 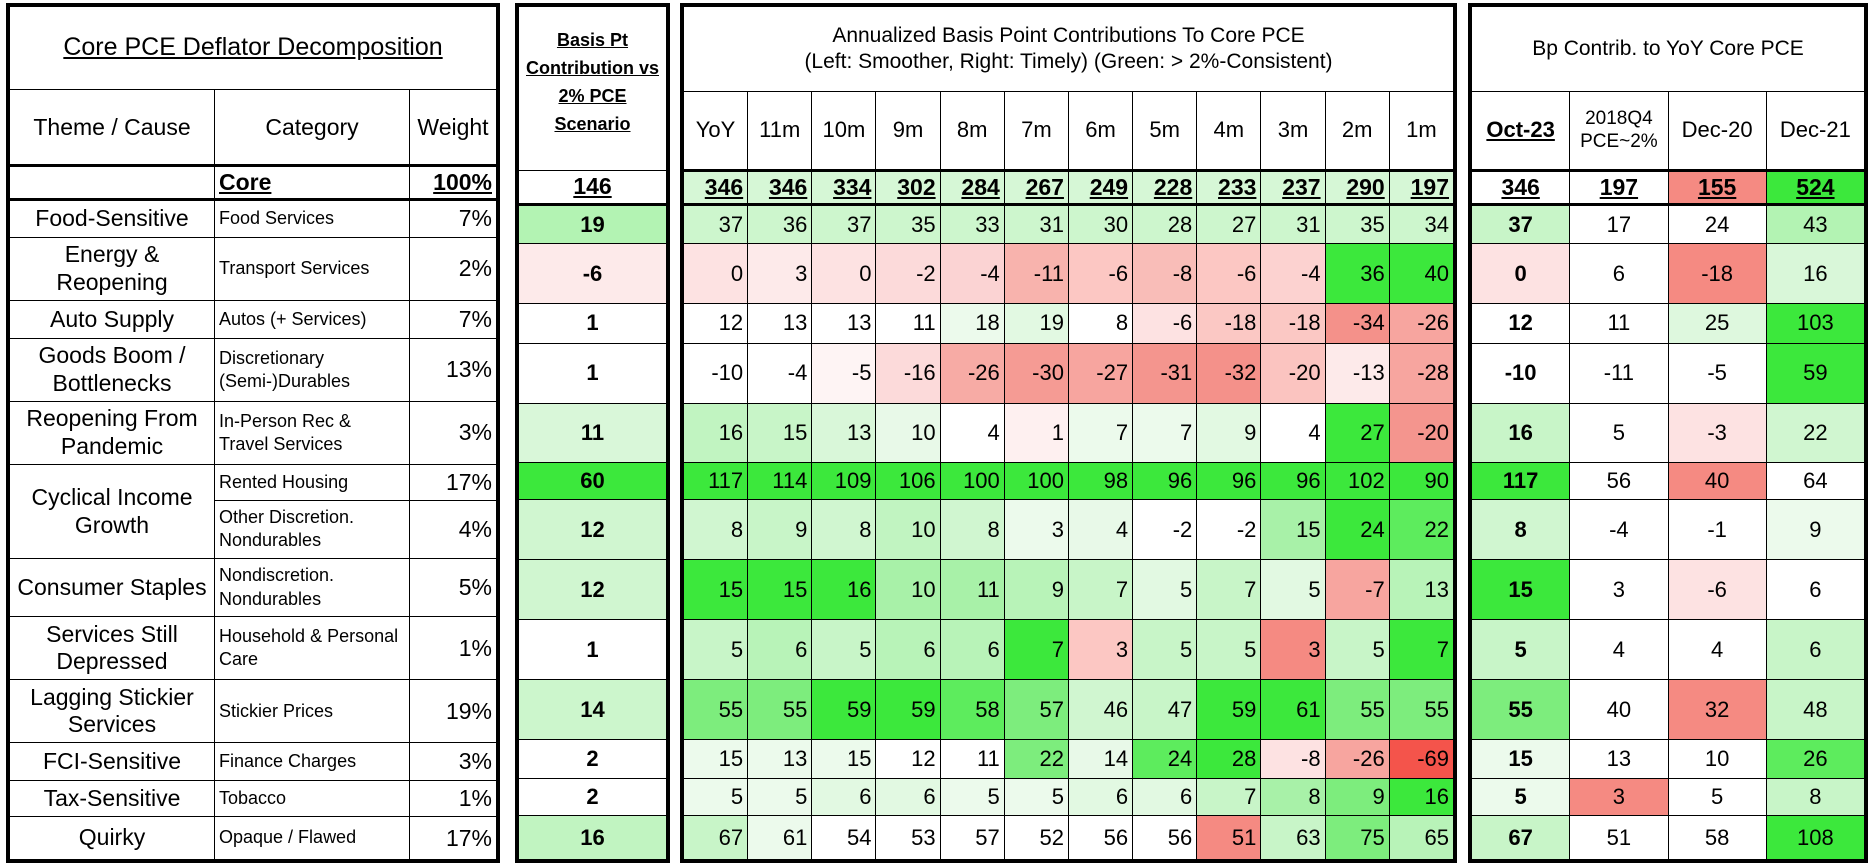 What do you see at coordinates (1229, 481) in the screenshot?
I see `period-value-cell: 96` at bounding box center [1229, 481].